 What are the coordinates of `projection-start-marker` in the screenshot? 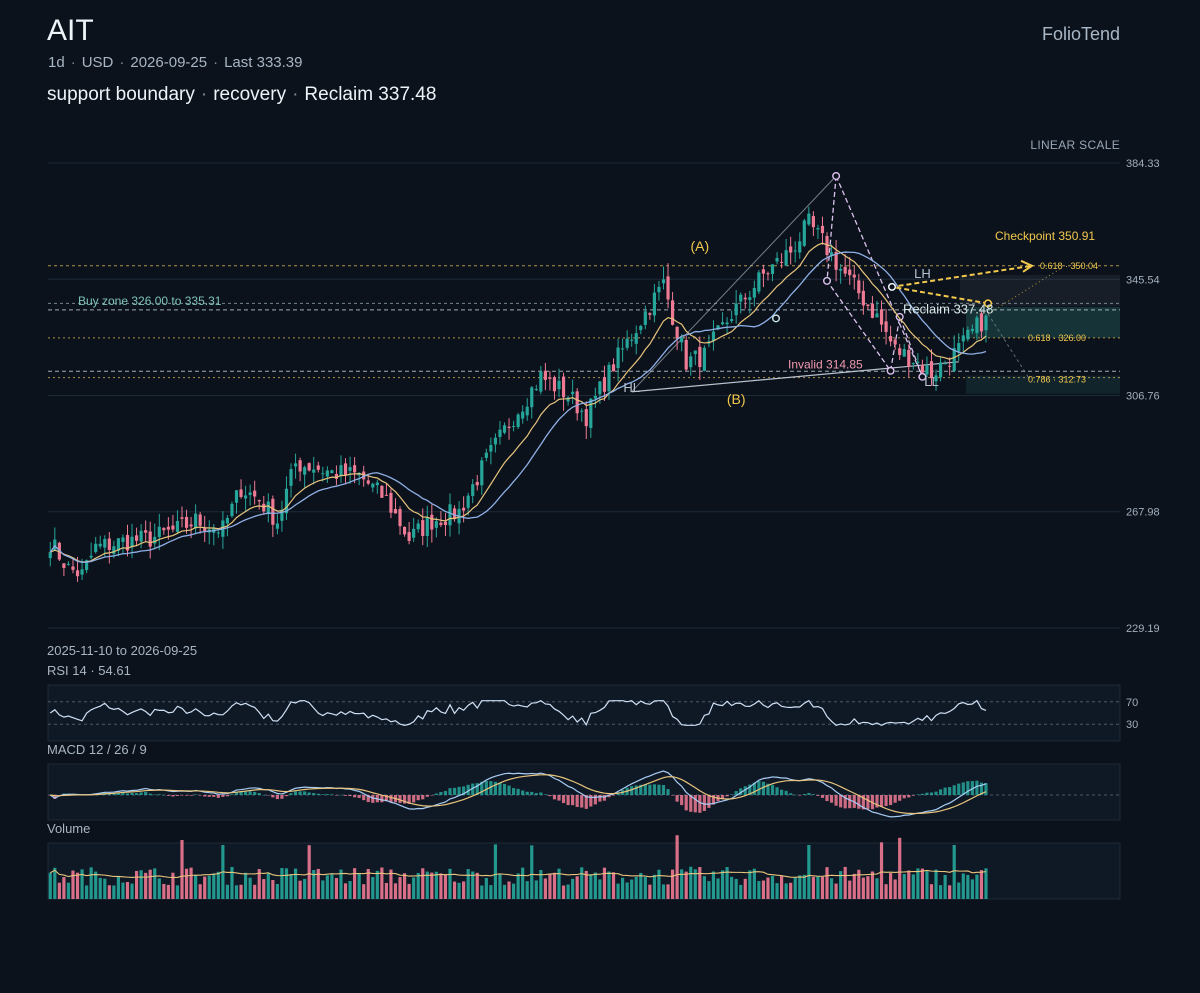 It's located at (988, 303).